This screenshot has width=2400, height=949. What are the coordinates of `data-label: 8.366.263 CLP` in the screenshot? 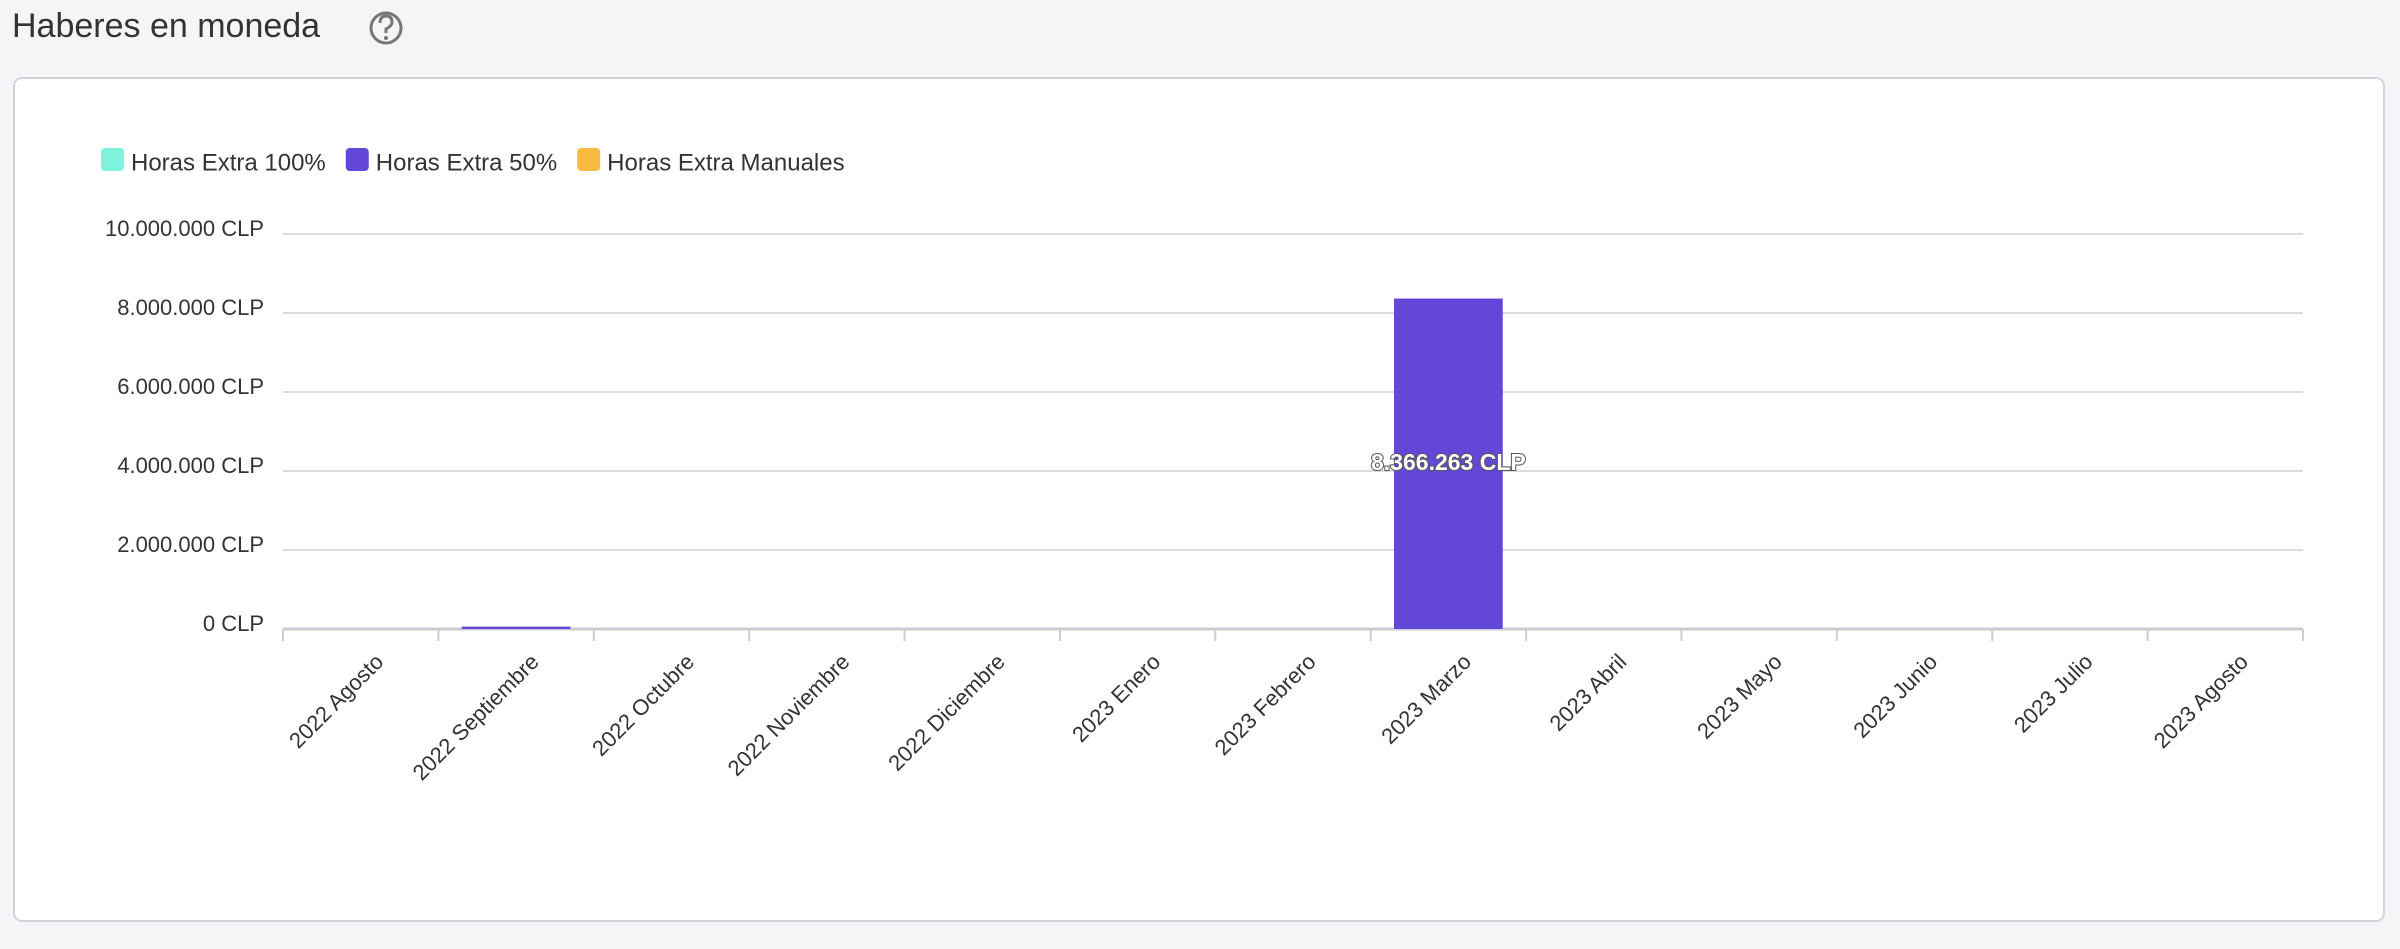 It's located at (1448, 462).